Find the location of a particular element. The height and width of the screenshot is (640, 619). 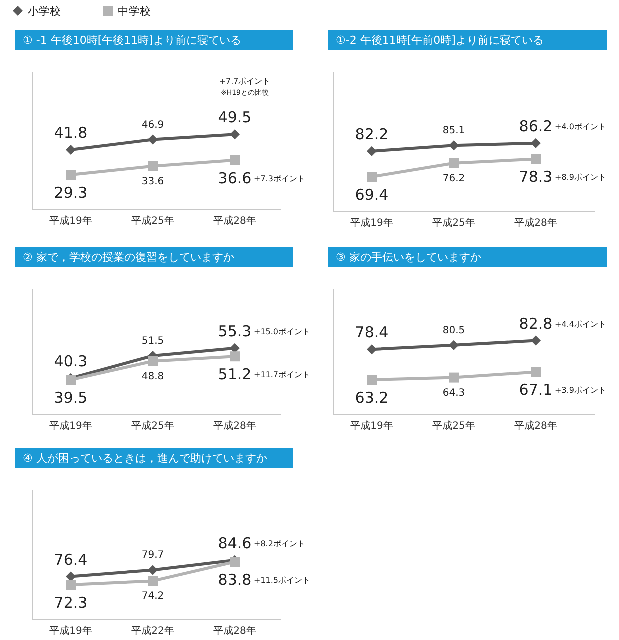

data-label: 39.5 is located at coordinates (71, 398).